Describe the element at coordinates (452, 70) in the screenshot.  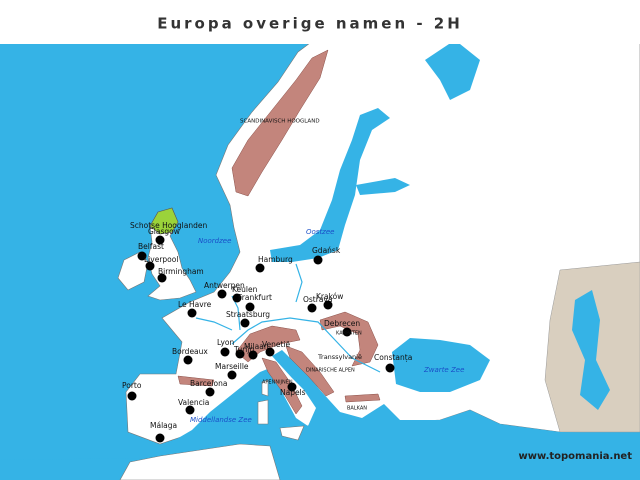
I see `white-sea` at that location.